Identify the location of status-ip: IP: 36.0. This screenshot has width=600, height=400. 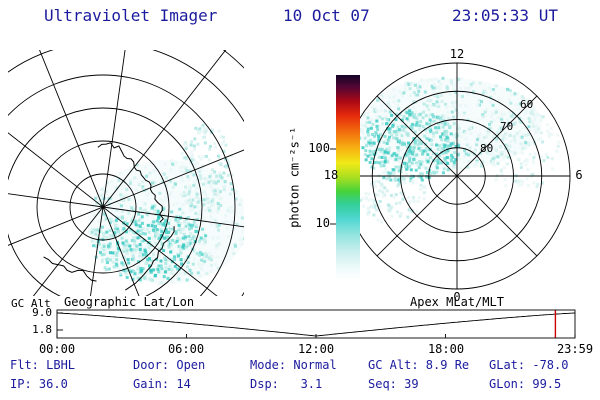
(39, 384).